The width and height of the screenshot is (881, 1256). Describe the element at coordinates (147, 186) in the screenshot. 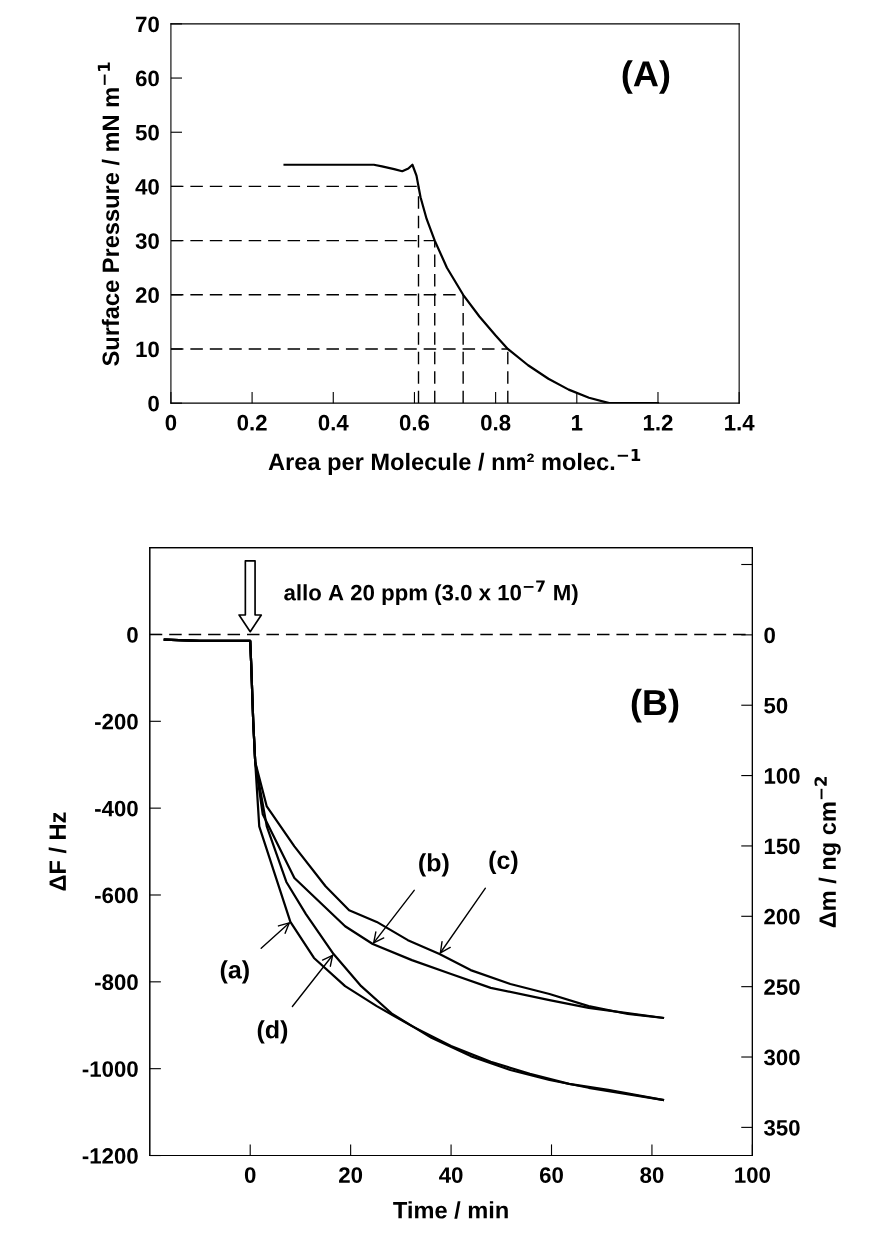

I see `y-tick-label: 40` at that location.